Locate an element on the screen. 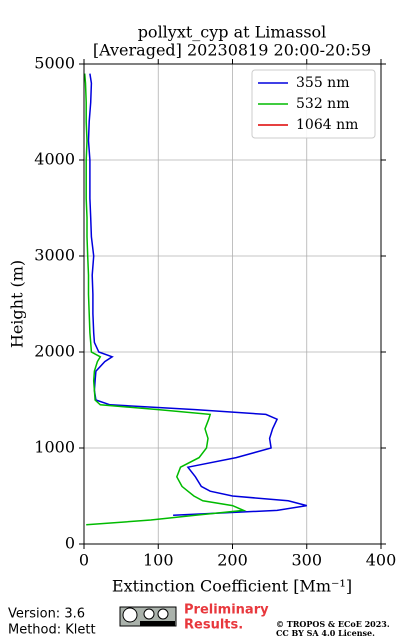 Image resolution: width=400 pixels, height=640 pixels. legend: 355 nm 532 nm 1064 nm is located at coordinates (313, 104).